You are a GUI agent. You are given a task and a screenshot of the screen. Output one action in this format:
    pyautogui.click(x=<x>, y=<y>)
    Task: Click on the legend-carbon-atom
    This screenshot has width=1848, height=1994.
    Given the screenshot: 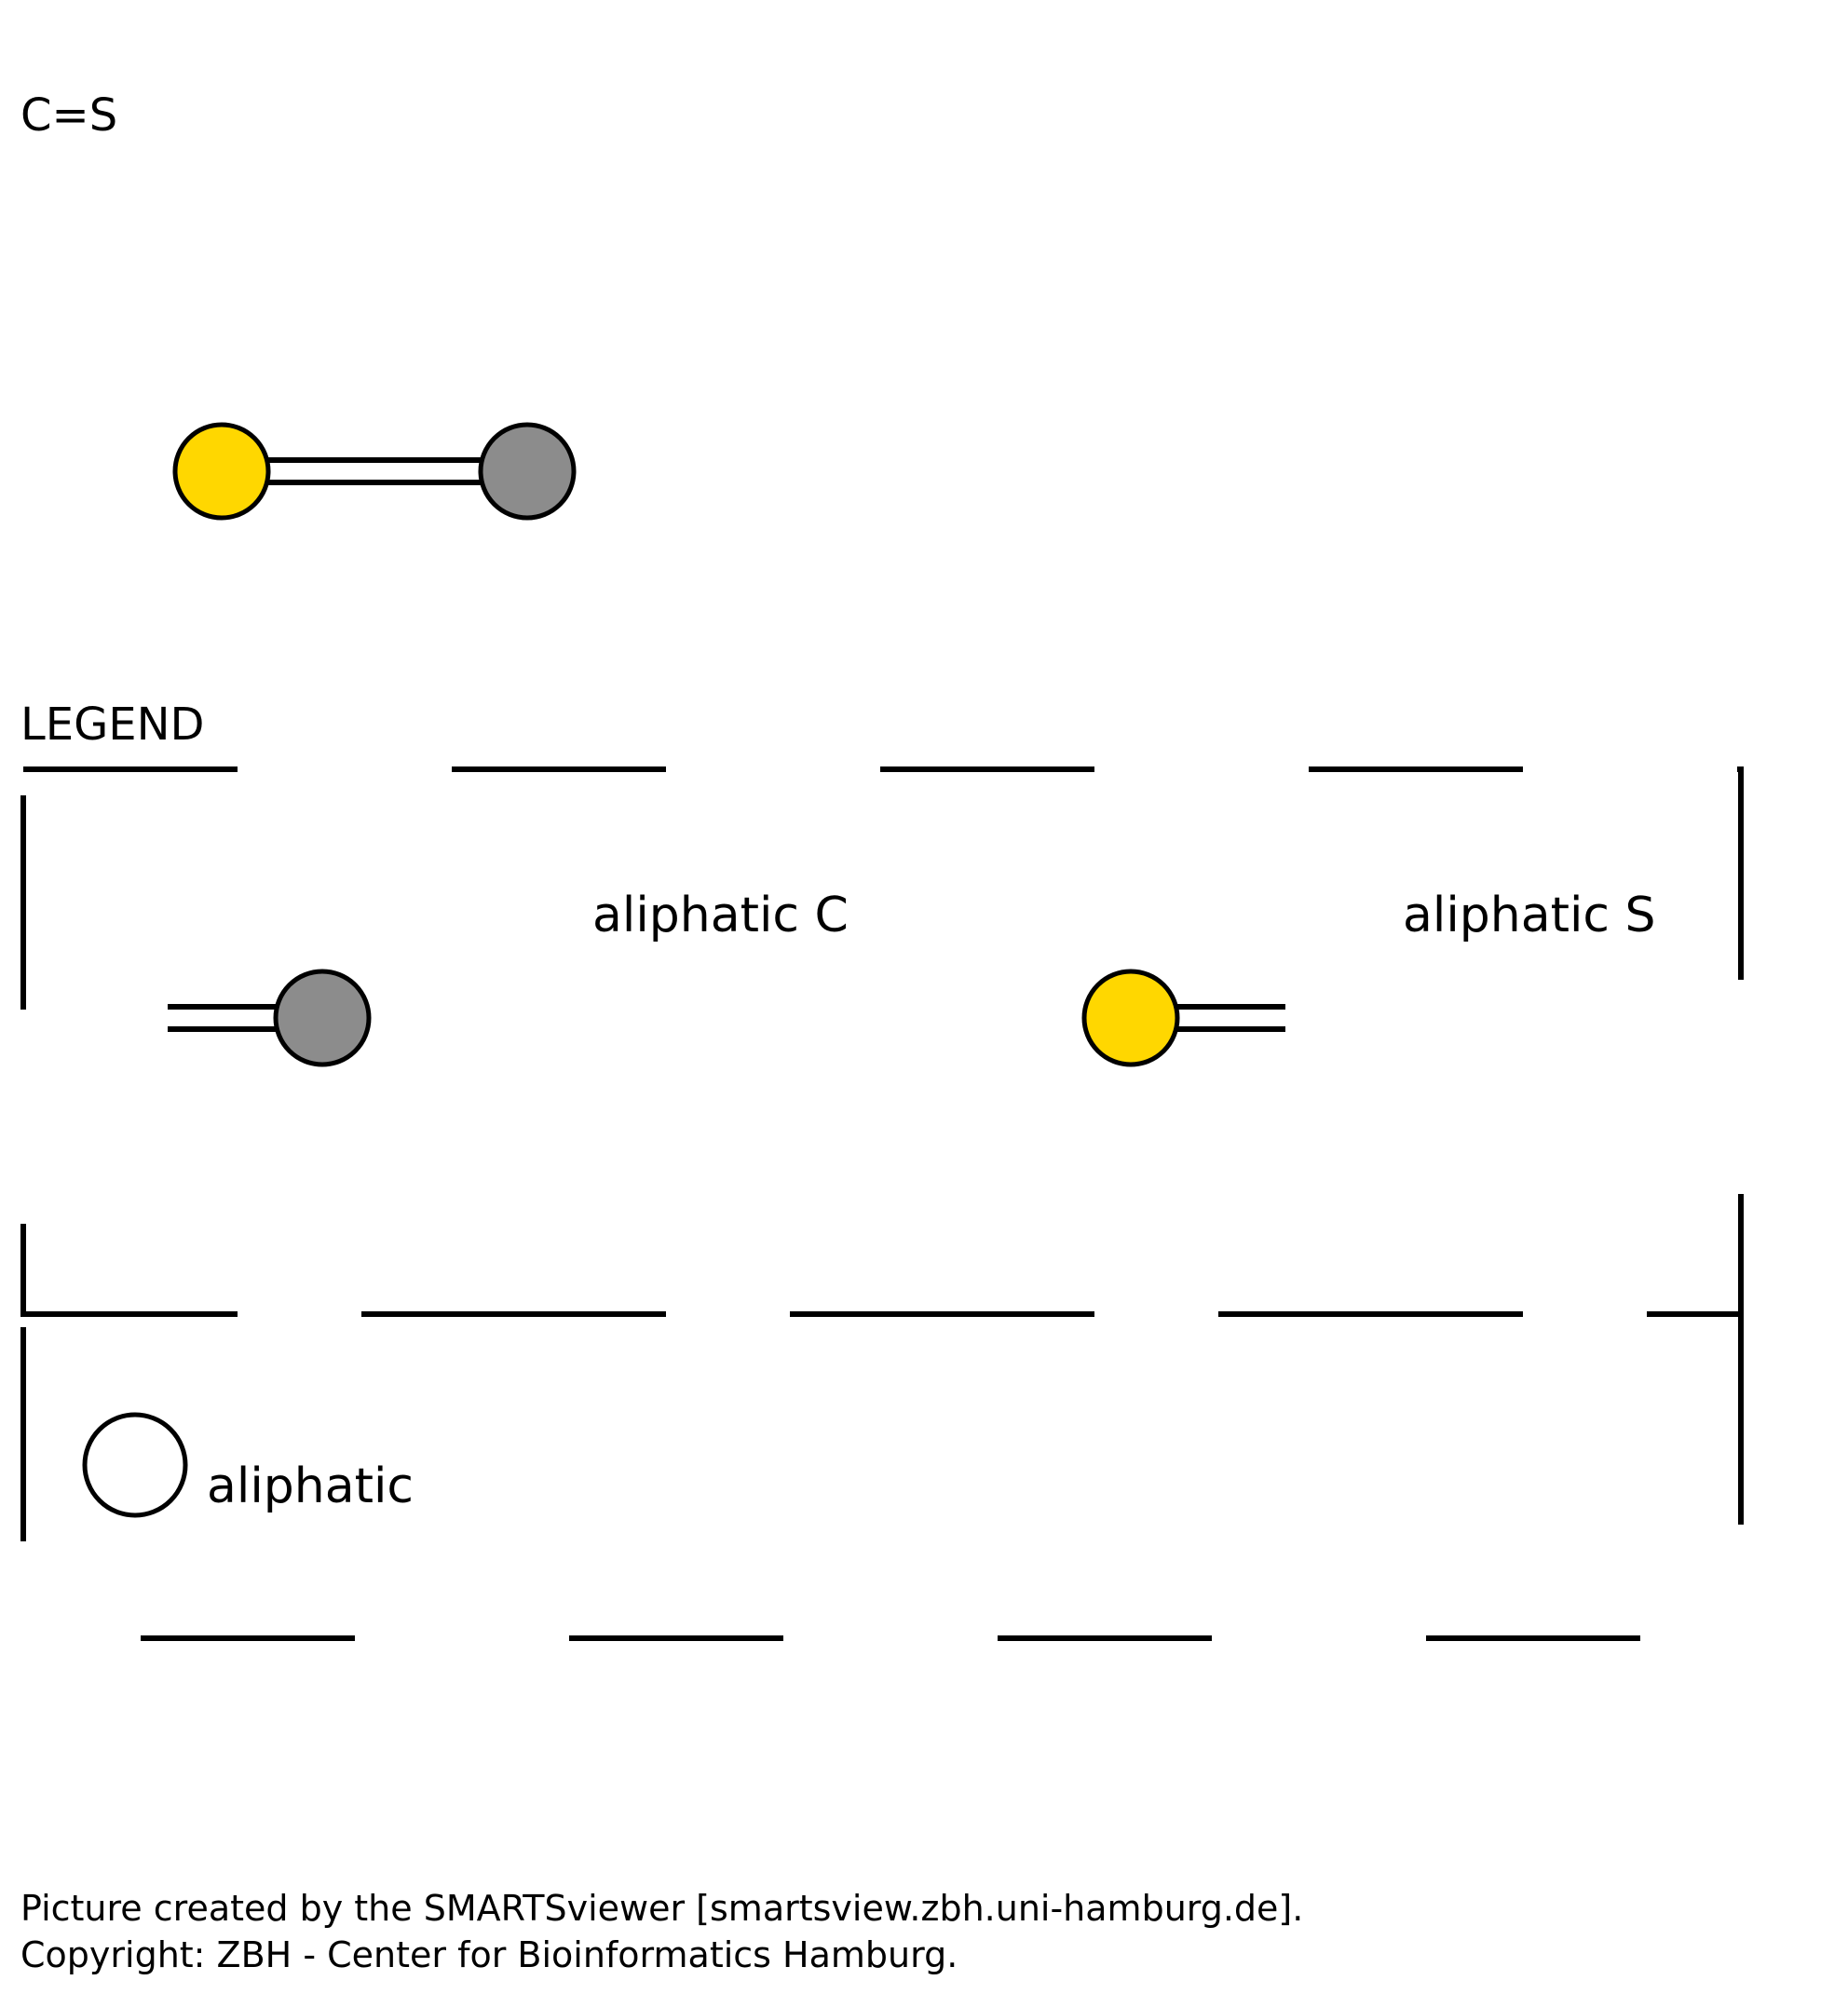 What is the action you would take?
    pyautogui.click(x=322, y=1018)
    